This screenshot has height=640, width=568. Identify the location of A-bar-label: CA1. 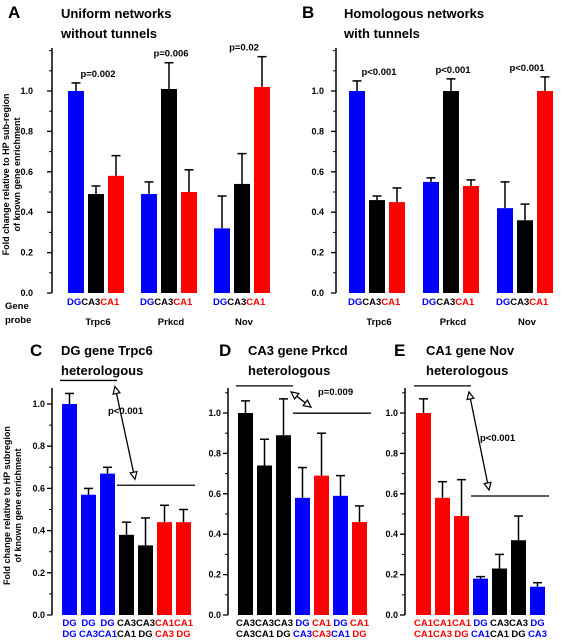
(256, 302).